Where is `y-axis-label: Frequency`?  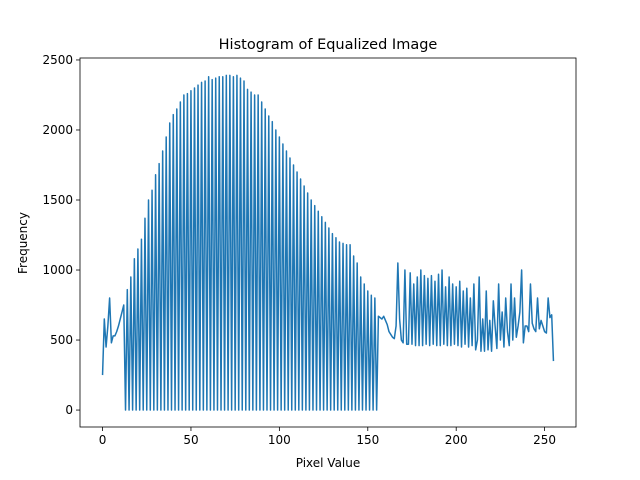 y-axis-label: Frequency is located at coordinates (23, 243).